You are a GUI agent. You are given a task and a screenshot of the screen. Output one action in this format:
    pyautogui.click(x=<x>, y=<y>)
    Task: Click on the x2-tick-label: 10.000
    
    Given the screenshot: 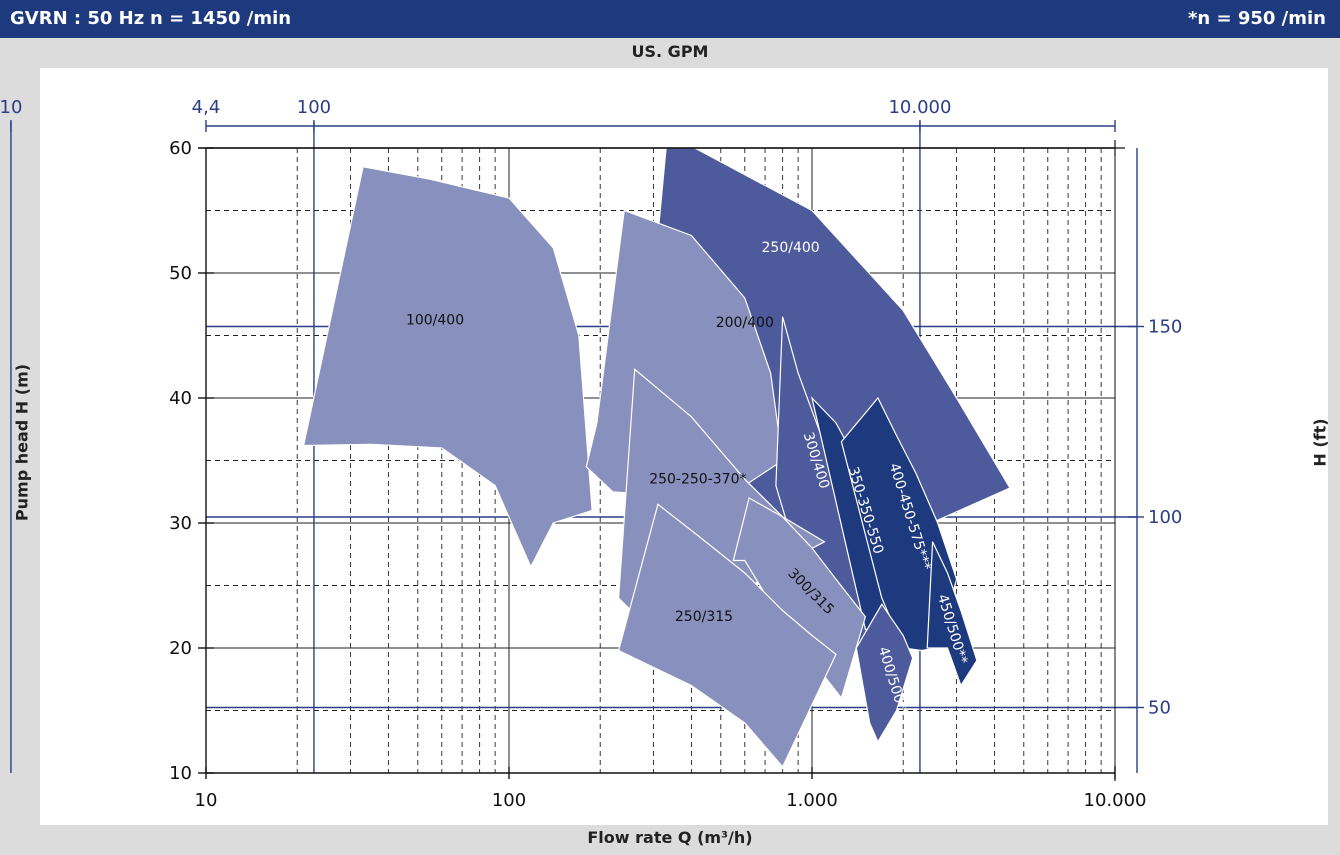 What is the action you would take?
    pyautogui.click(x=919, y=107)
    